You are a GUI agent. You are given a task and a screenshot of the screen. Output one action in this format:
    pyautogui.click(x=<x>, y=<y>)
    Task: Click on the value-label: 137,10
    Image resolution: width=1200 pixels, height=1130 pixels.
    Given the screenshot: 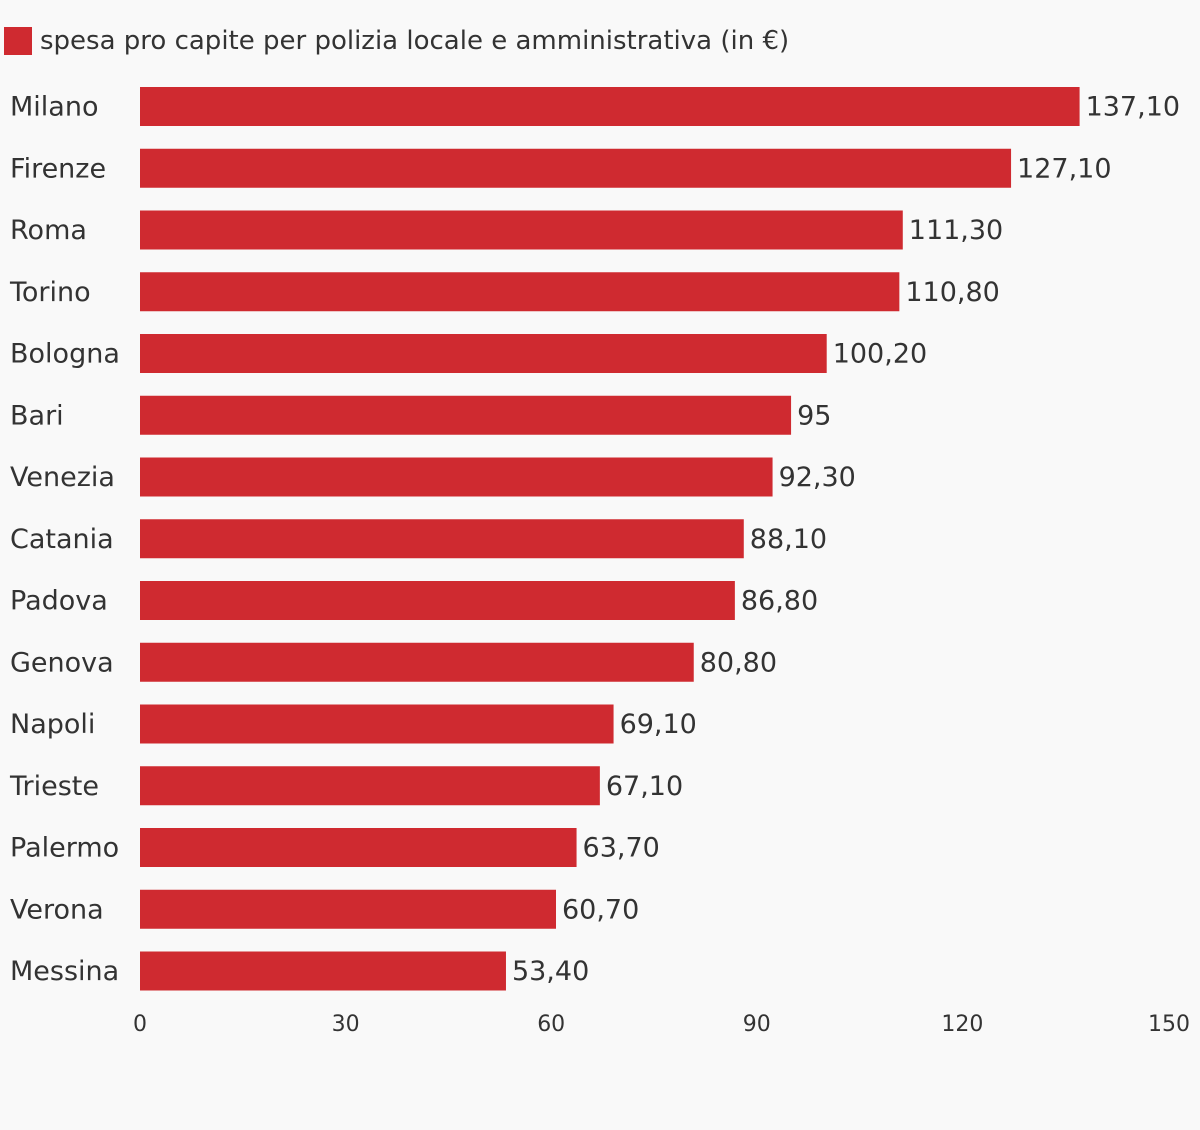 What is the action you would take?
    pyautogui.click(x=1133, y=107)
    